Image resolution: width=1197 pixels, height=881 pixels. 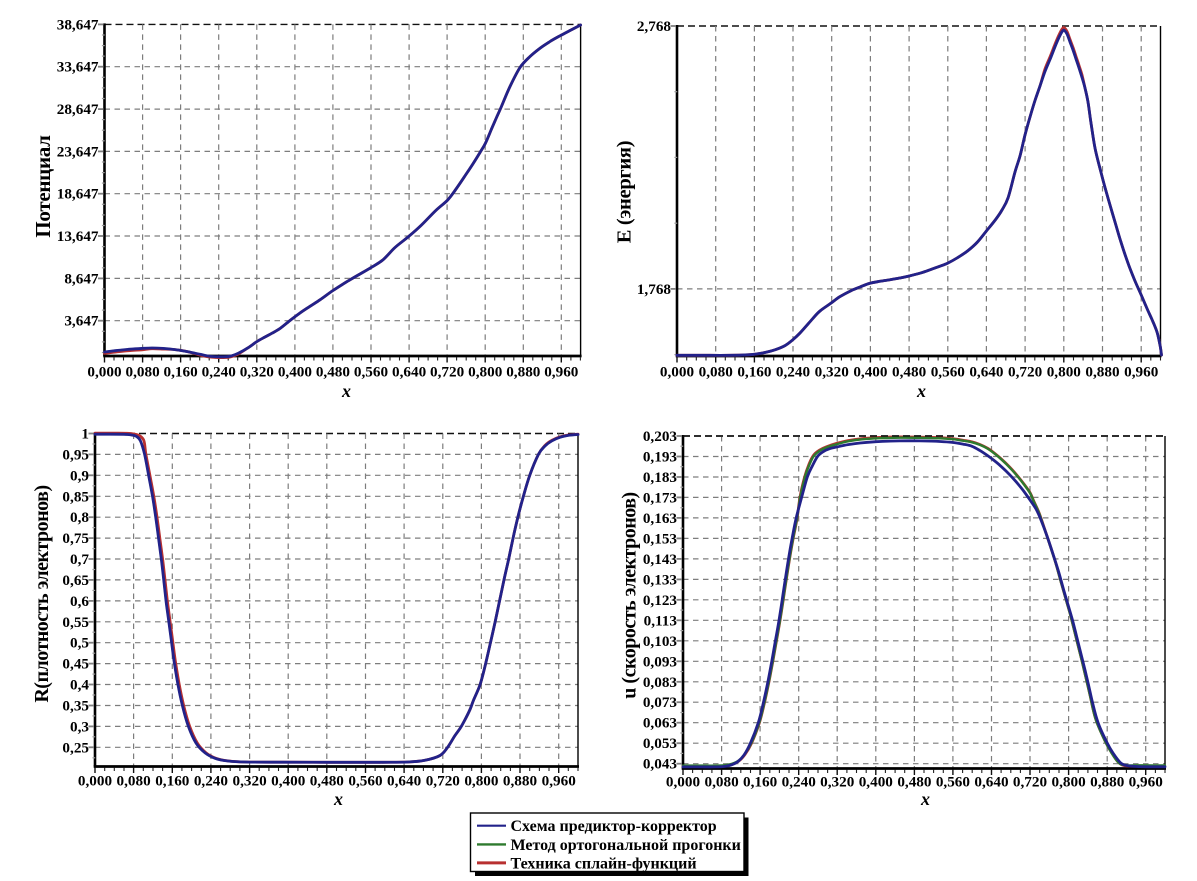 What do you see at coordinates (75, 538) in the screenshot?
I see `svg-text: 0,75` at bounding box center [75, 538].